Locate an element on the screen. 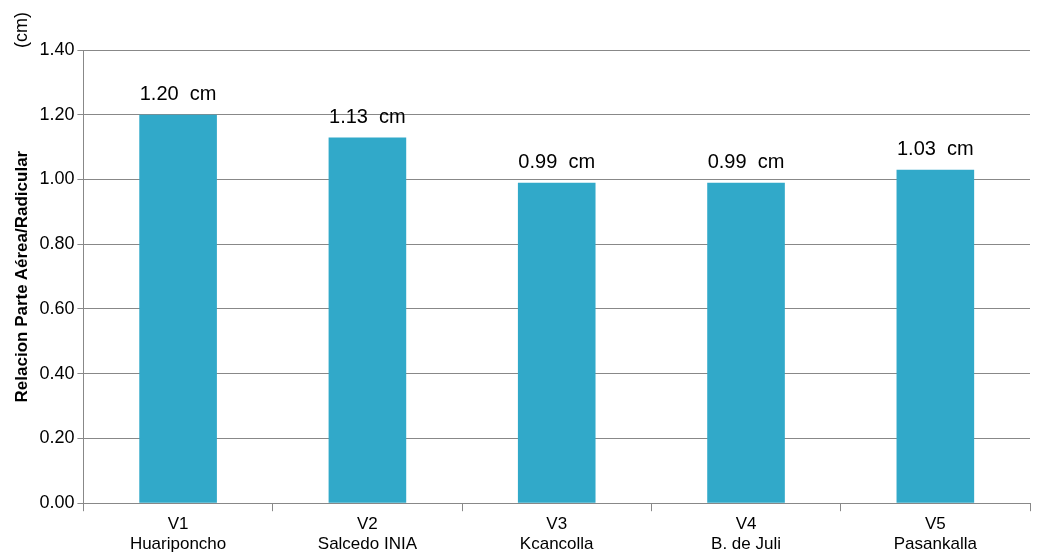 The height and width of the screenshot is (558, 1040). x-tick-label: V1 Huariponcho is located at coordinates (178, 534).